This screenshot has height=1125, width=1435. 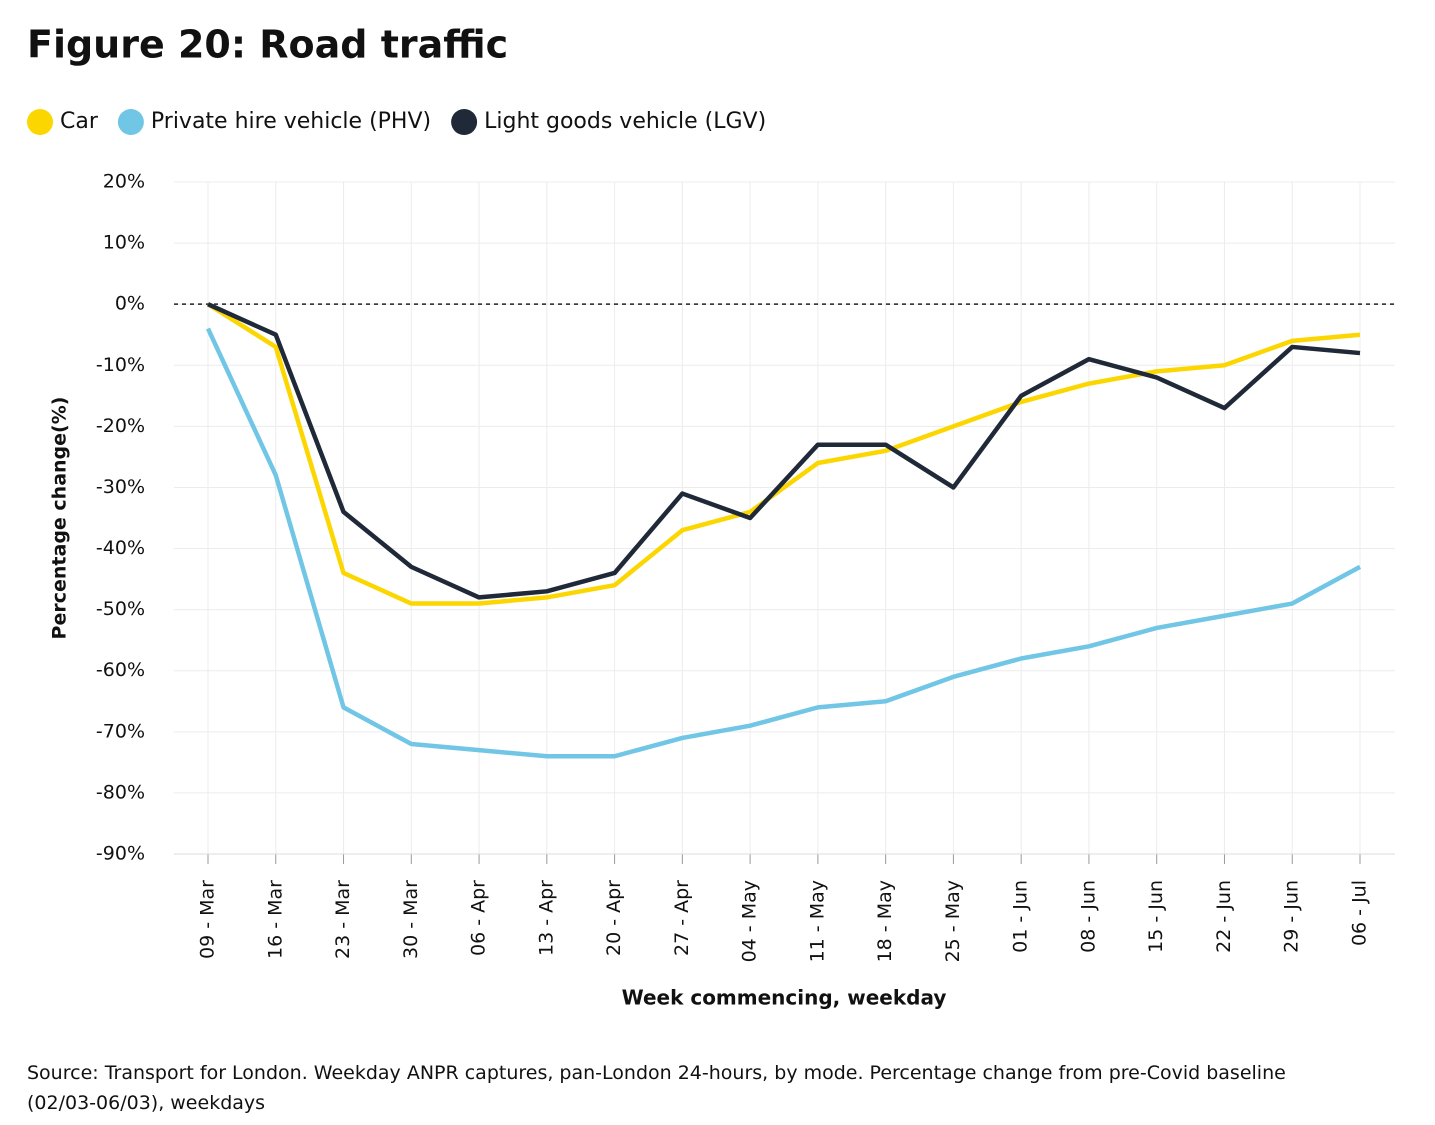 I want to click on y-tick-label: 20%, so click(x=124, y=182).